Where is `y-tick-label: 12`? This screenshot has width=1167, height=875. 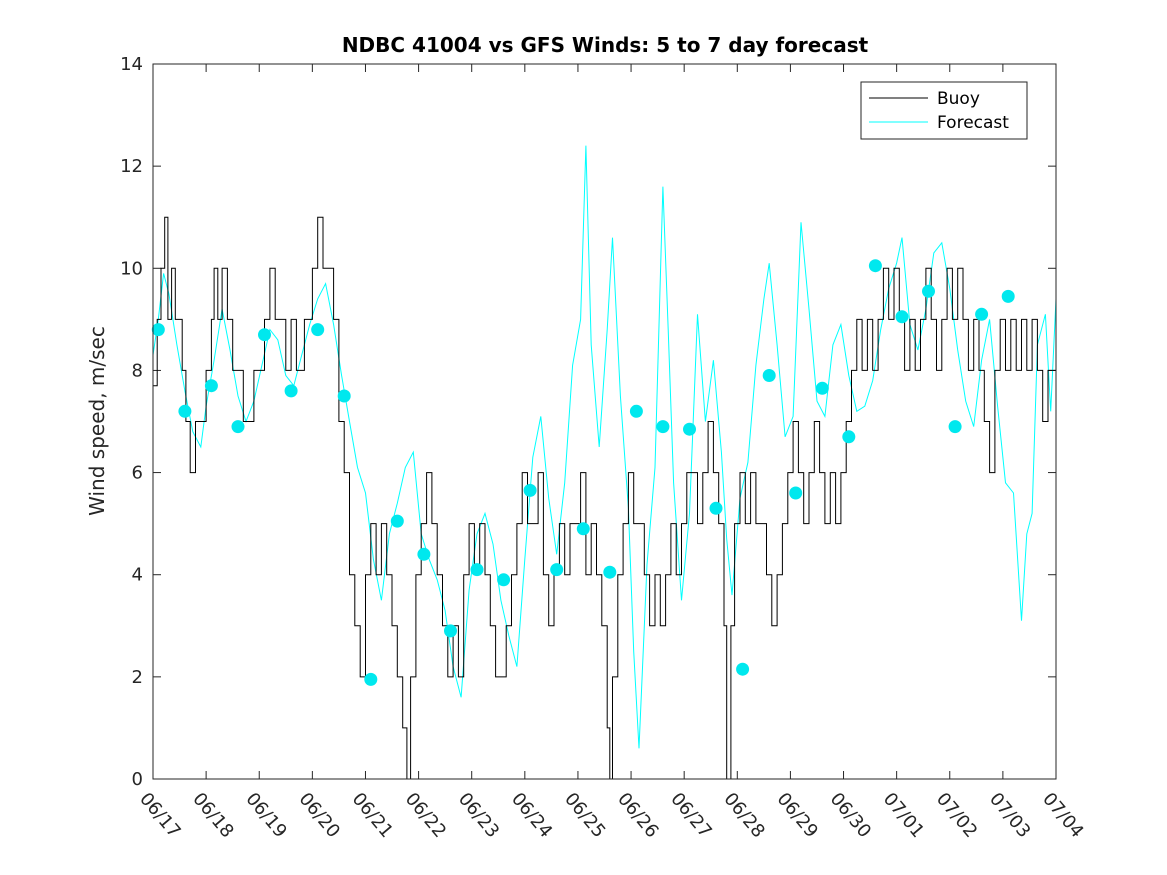
y-tick-label: 12 is located at coordinates (131, 166).